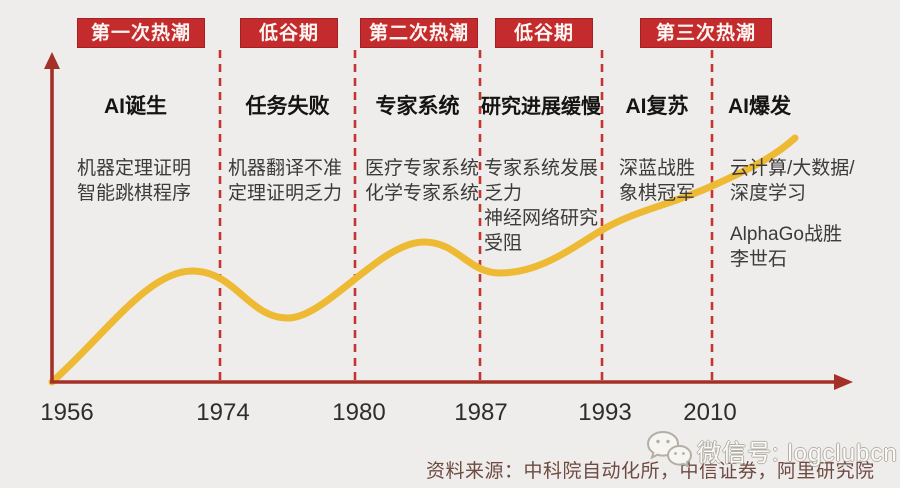  Describe the element at coordinates (541, 107) in the screenshot. I see `section-title-slow-progress: 研究进展缓慢` at that location.